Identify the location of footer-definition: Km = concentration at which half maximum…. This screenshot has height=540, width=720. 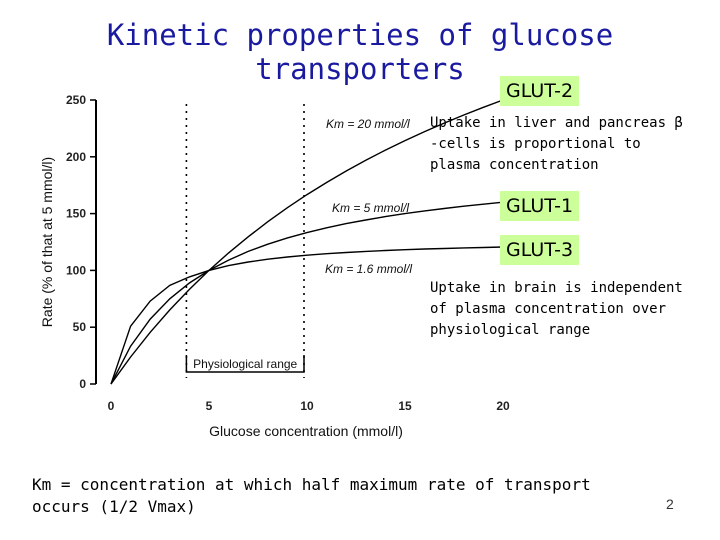
(342, 496).